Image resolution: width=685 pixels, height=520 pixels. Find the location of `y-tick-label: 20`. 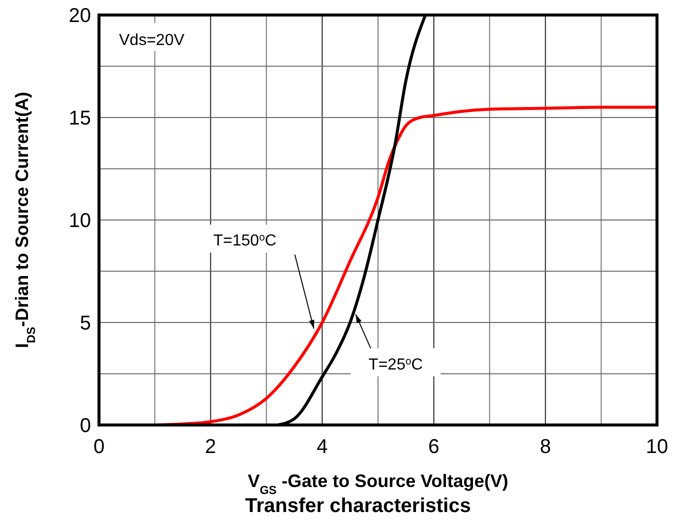

y-tick-label: 20 is located at coordinates (79, 16).